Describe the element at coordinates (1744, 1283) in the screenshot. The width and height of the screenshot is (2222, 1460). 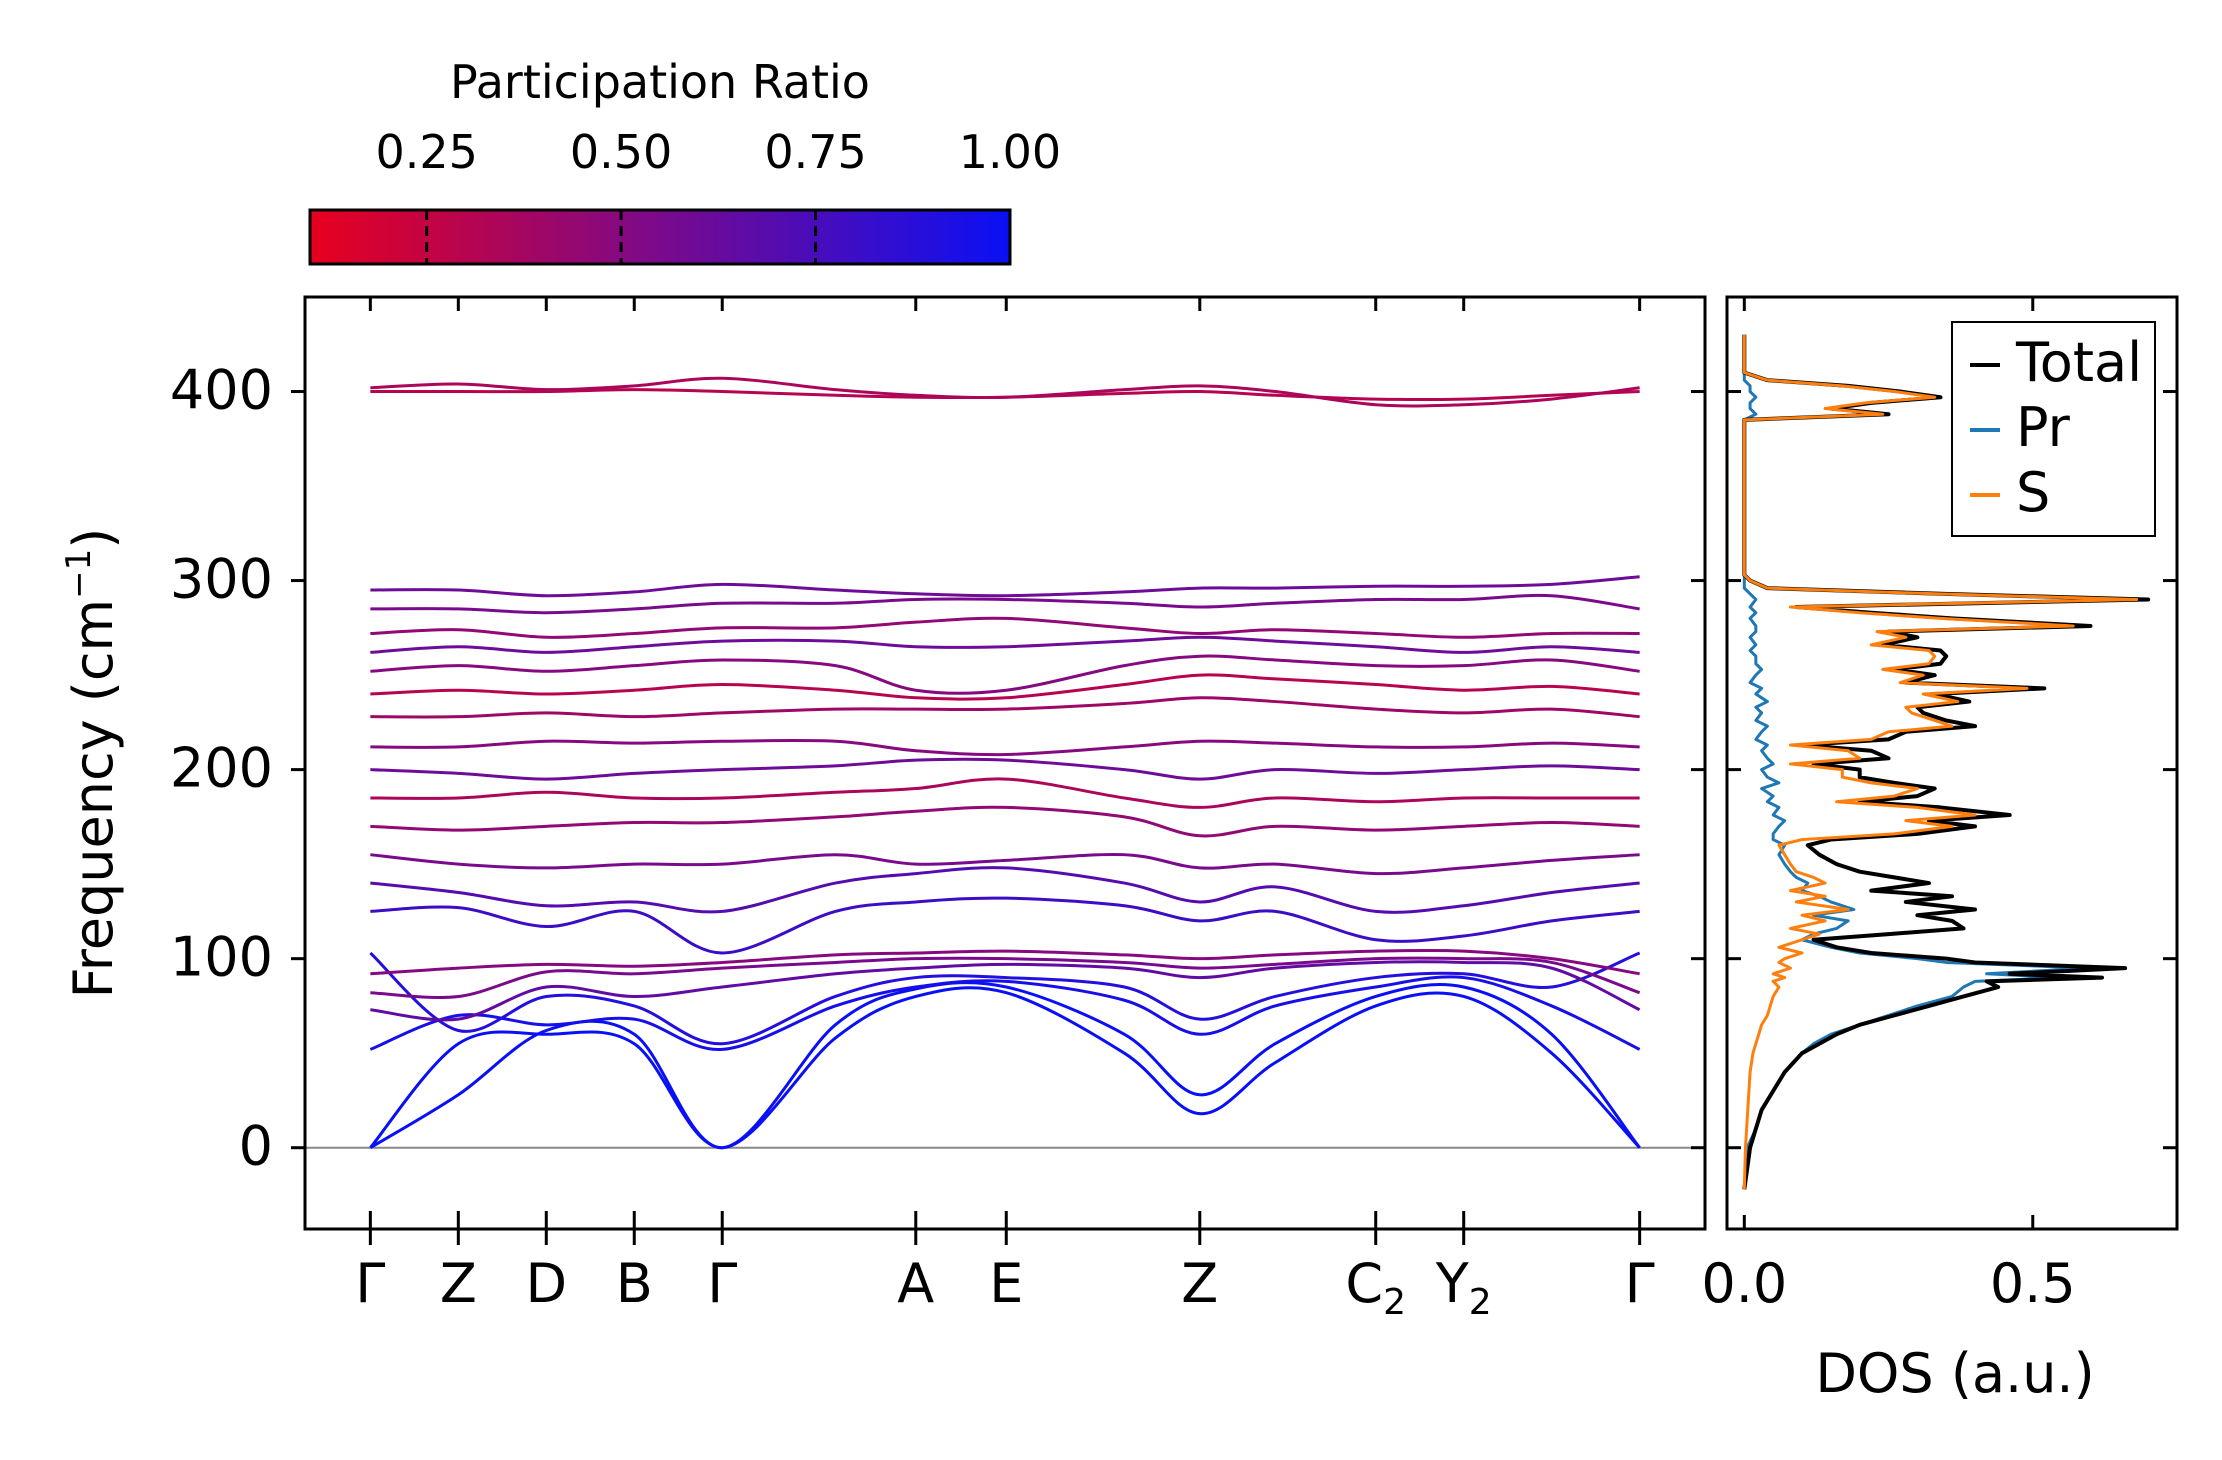
I see `dos-x-tick-label: 0.0` at that location.